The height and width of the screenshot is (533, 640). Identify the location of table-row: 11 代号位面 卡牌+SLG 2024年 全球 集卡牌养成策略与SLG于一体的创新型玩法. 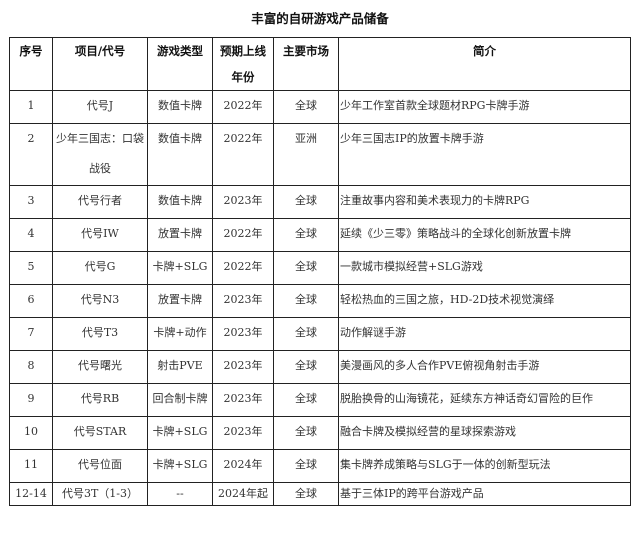
(320, 466).